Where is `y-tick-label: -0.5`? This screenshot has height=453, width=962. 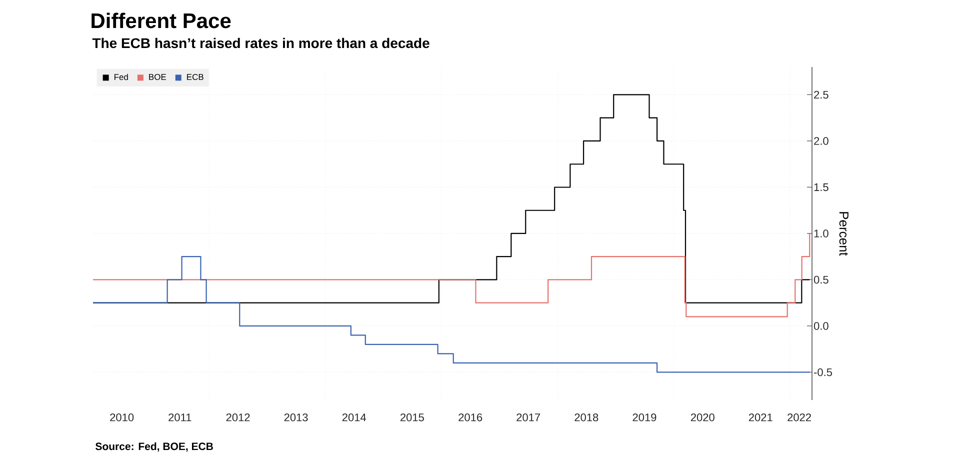
y-tick-label: -0.5 is located at coordinates (823, 372).